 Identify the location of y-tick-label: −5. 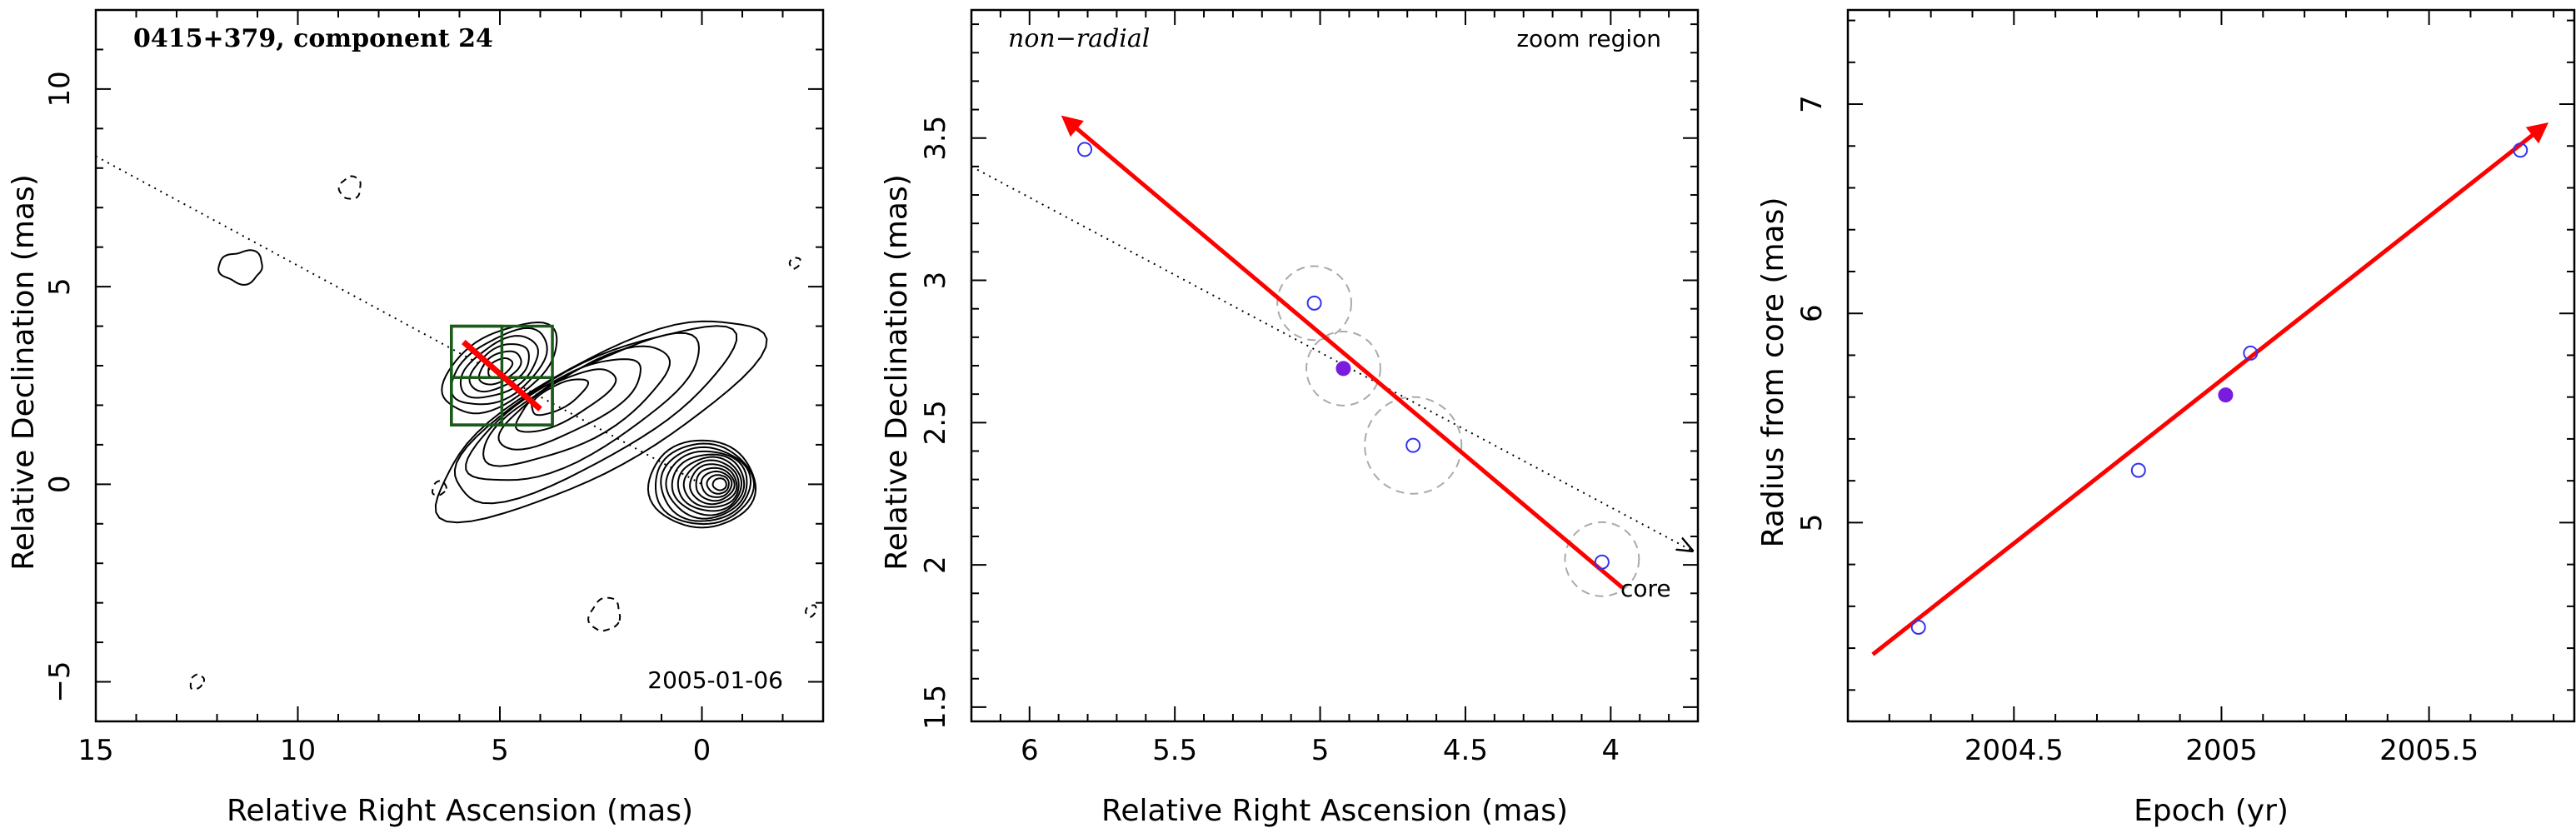
(60, 681).